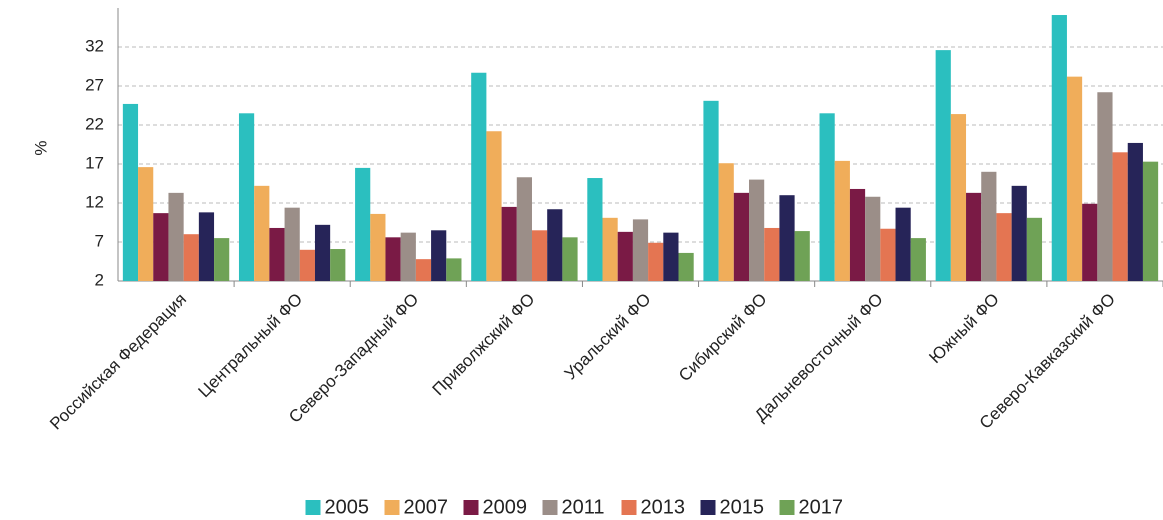 The width and height of the screenshot is (1163, 520). I want to click on legend-label: 2009, so click(505, 507).